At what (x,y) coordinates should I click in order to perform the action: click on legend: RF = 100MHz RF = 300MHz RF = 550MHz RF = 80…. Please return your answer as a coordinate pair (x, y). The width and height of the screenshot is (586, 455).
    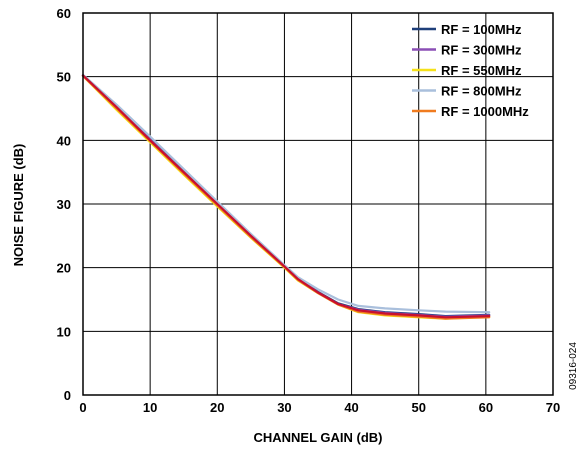
    Looking at the image, I should click on (470, 70).